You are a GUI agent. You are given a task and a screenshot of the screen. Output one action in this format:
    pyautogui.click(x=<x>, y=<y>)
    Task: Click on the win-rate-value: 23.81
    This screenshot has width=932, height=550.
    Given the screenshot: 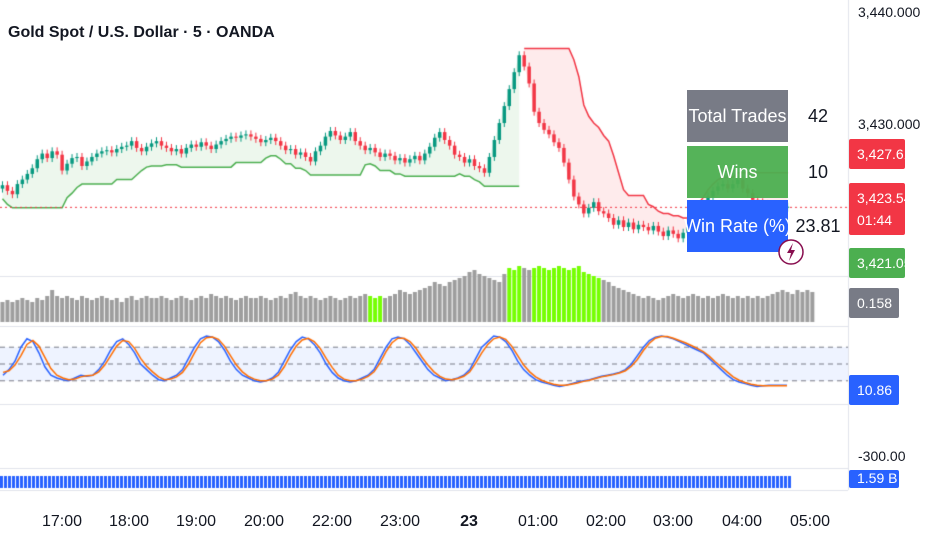 What is the action you would take?
    pyautogui.click(x=818, y=226)
    